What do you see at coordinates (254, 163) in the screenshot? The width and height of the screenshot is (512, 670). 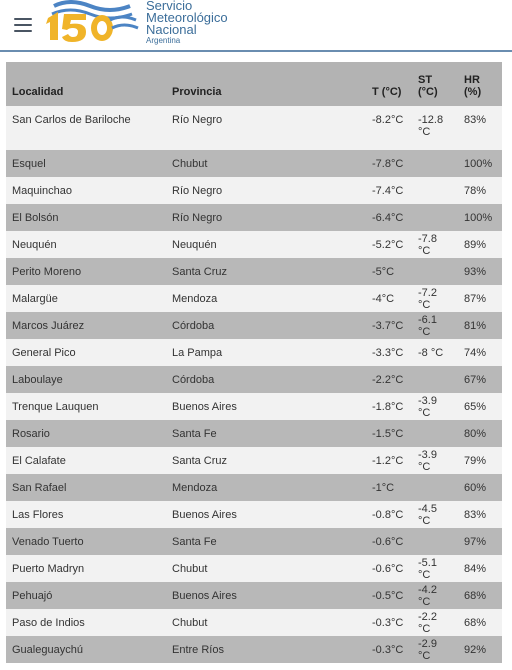 I see `table-row: Esquel Chubut -7.8°C 100%` at bounding box center [254, 163].